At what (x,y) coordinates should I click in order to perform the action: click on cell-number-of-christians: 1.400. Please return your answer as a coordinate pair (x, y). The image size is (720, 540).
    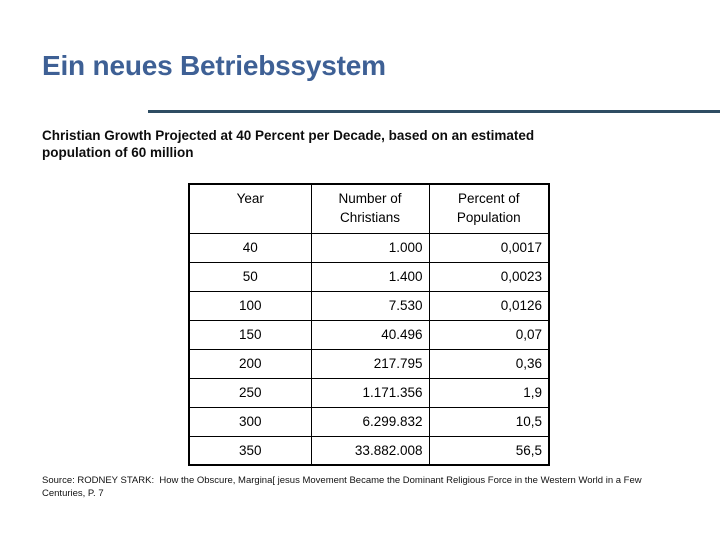
    Looking at the image, I should click on (370, 276).